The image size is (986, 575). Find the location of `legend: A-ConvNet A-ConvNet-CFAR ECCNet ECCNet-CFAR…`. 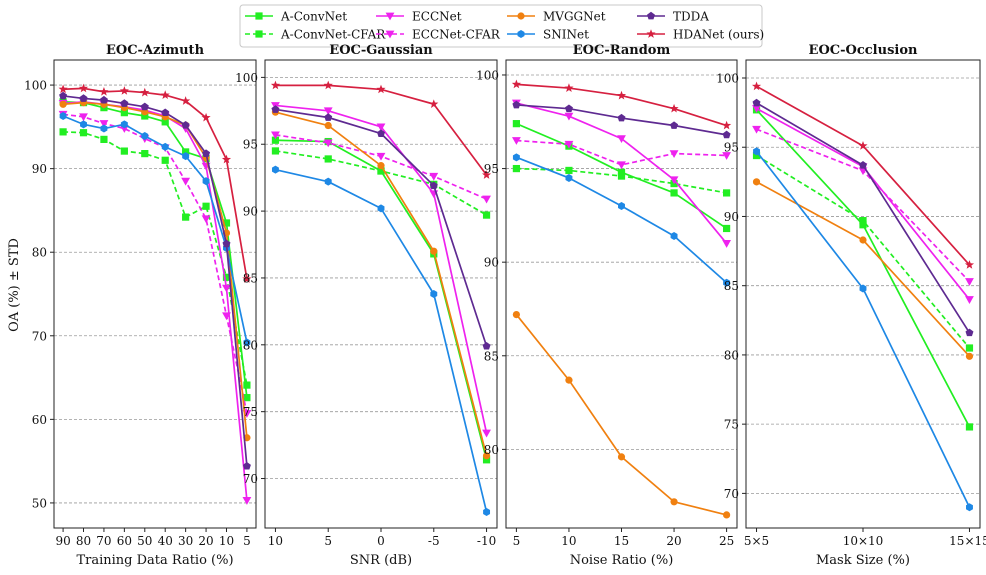

legend: A-ConvNet A-ConvNet-CFAR ECCNet ECCNet-CFAR… is located at coordinates (501, 26).